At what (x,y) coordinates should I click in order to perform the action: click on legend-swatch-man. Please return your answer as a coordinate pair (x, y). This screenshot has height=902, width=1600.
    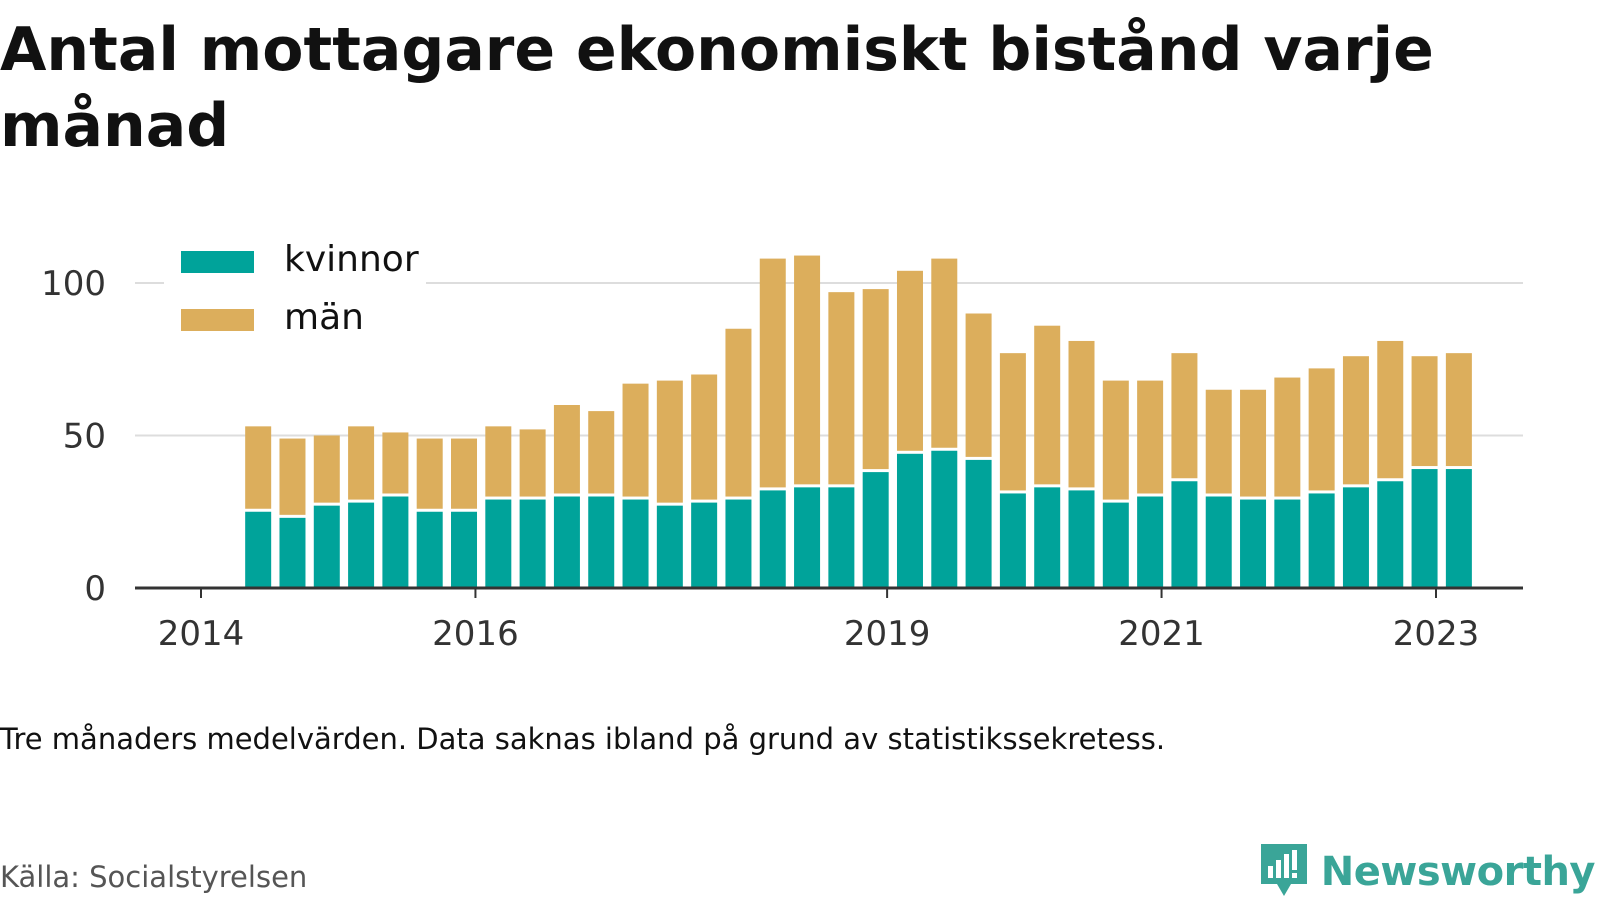
    Looking at the image, I should click on (217, 320).